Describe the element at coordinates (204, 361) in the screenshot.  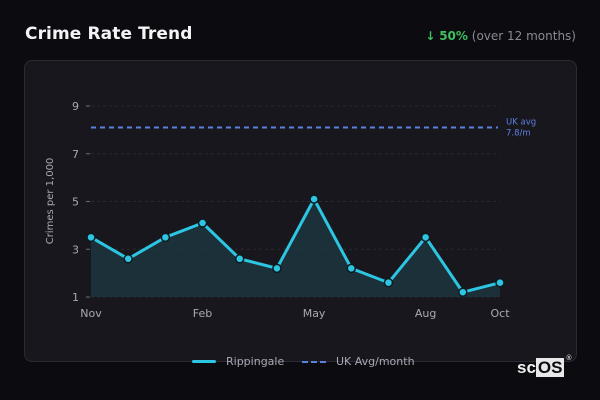
I see `solid-line-swatch-icon` at that location.